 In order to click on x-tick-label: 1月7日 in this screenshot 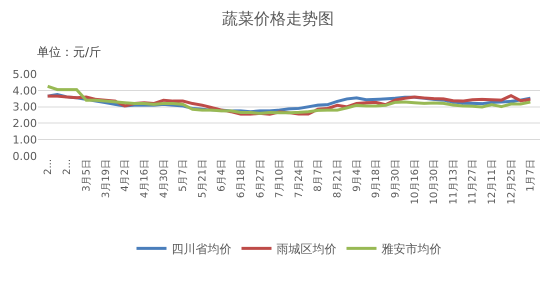, I will do `click(531, 175)`.